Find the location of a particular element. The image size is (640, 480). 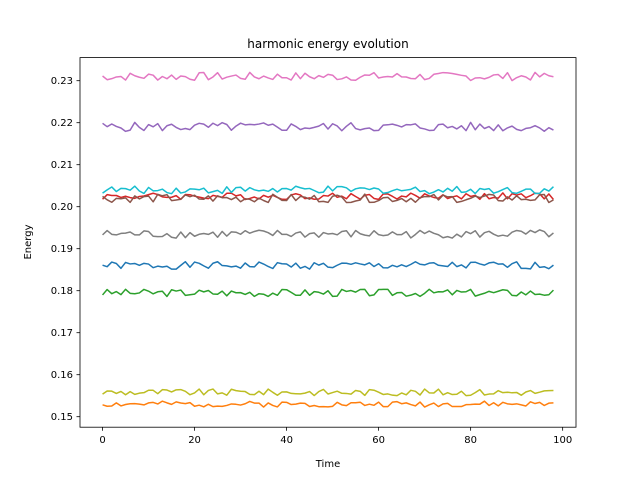

x-axis-title: Time is located at coordinates (327, 464).